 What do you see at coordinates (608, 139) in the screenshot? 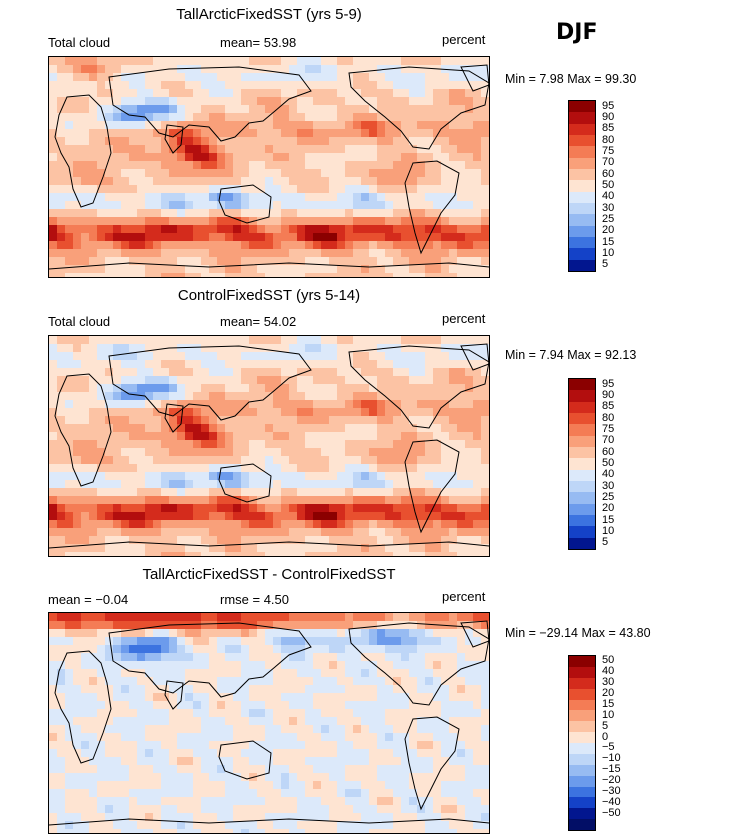
I see `colorbar-tick-label: 80` at bounding box center [608, 139].